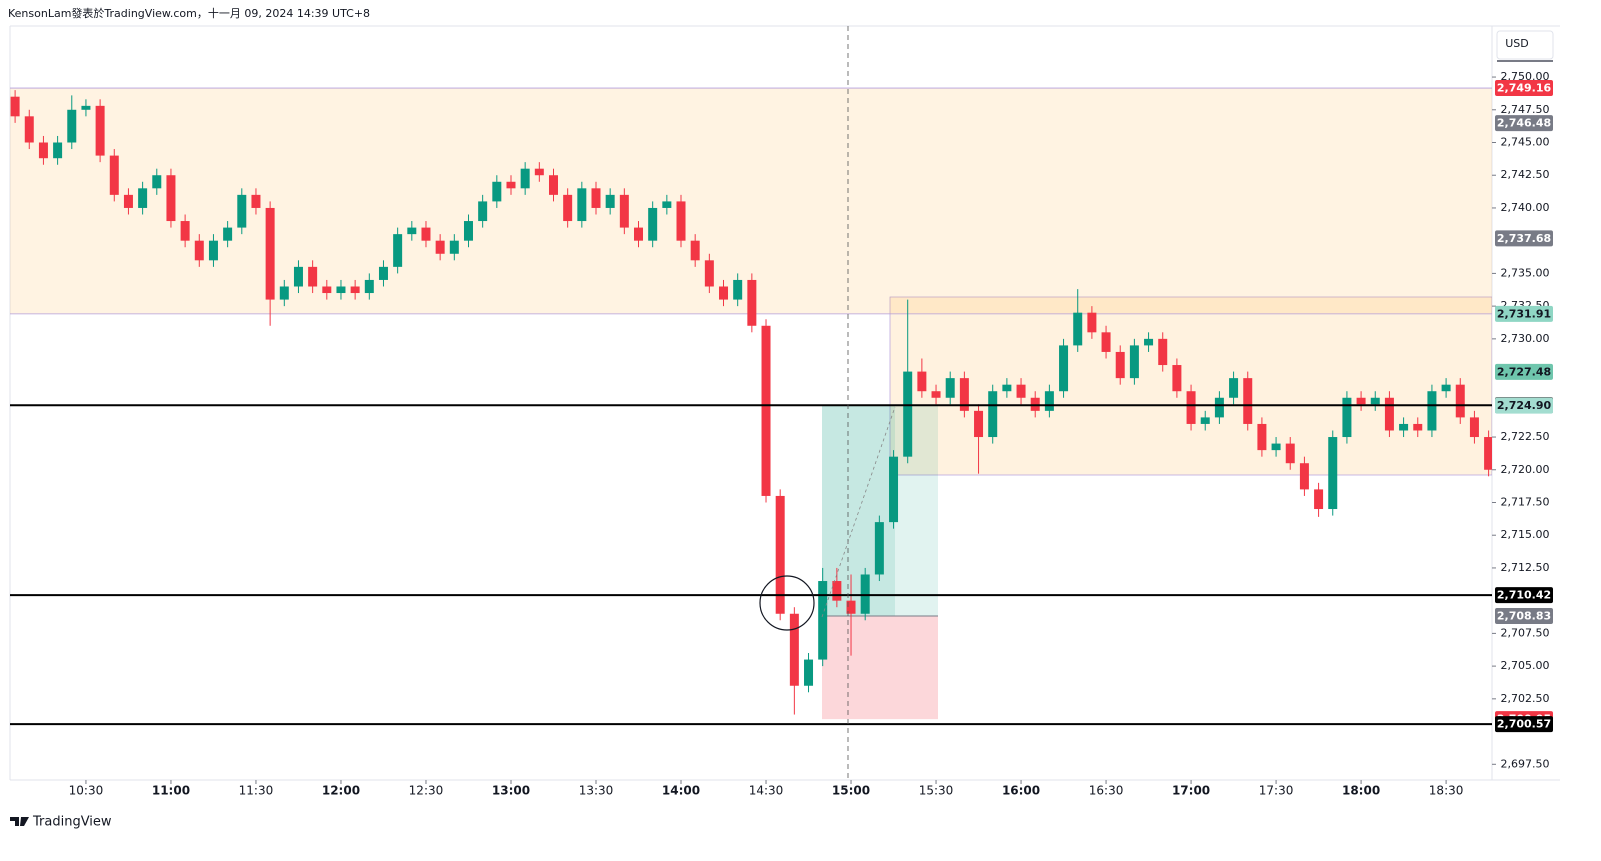  Describe the element at coordinates (858, 512) in the screenshot. I see `position-path` at that location.